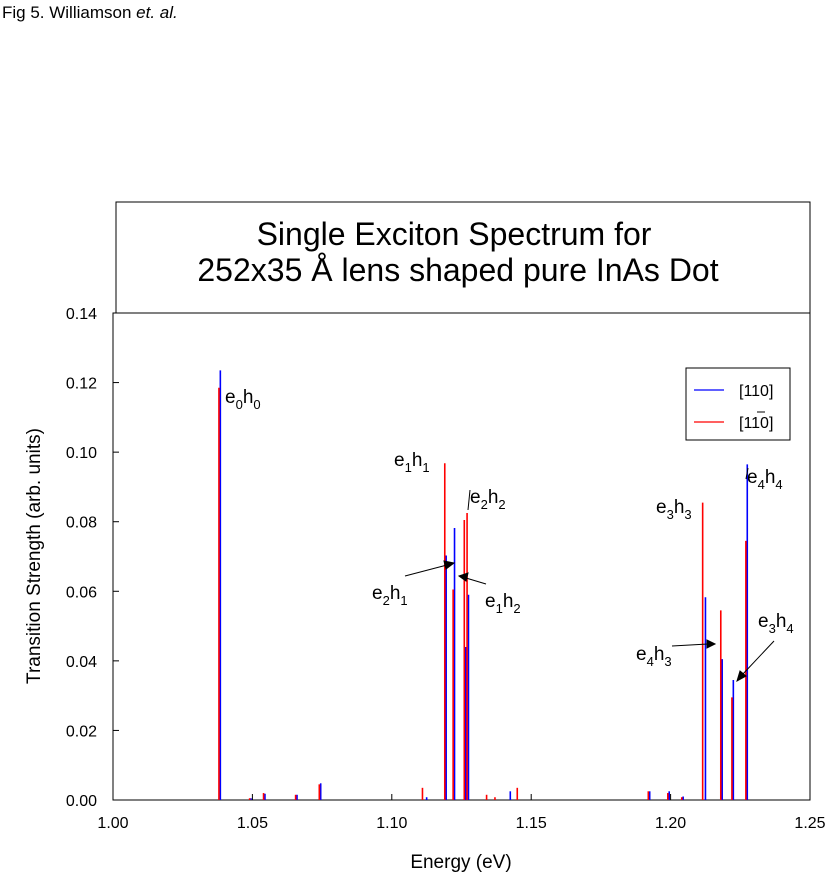 The width and height of the screenshot is (830, 879). I want to click on annotation-e3h4: e3h4, so click(776, 623).